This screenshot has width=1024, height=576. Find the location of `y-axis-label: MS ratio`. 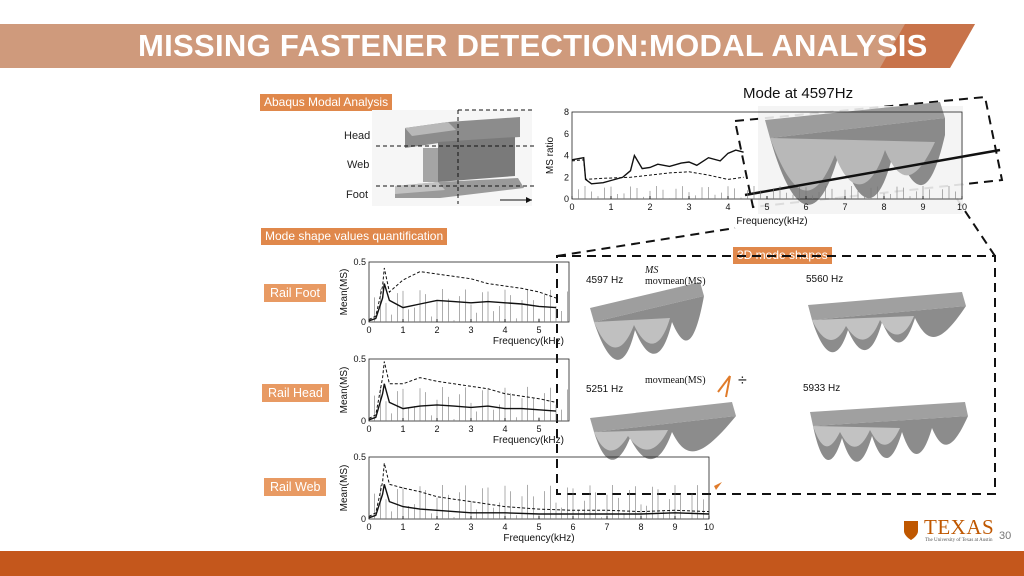

y-axis-label: MS ratio is located at coordinates (550, 155).